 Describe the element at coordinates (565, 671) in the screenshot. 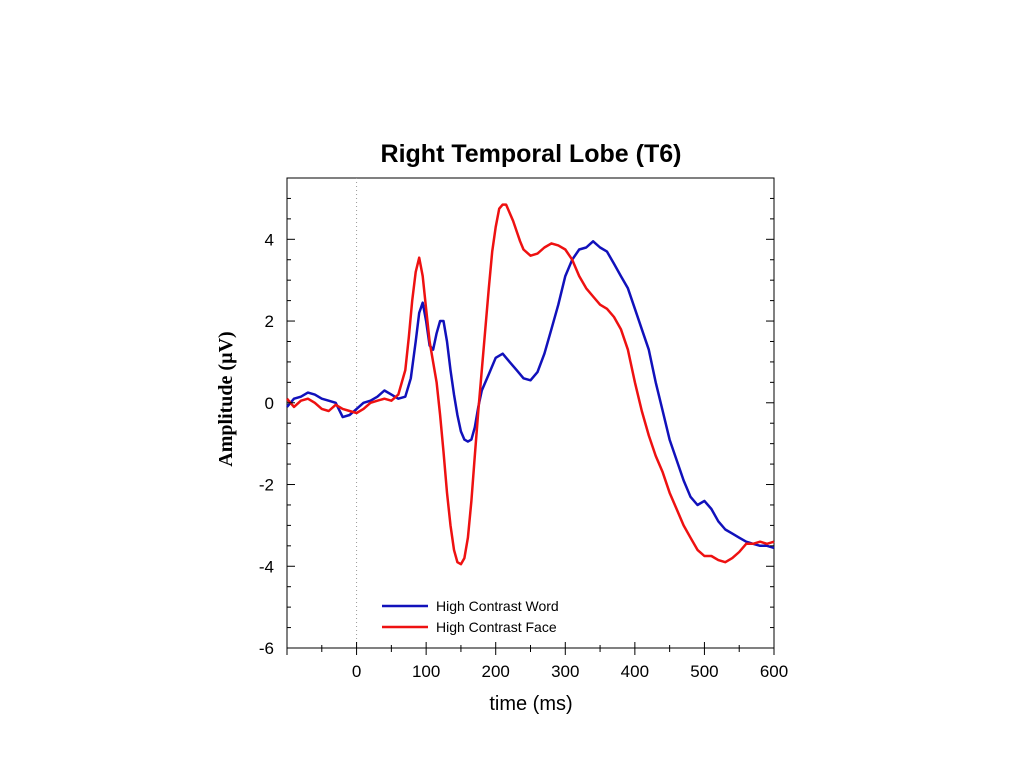

I see `x-tick-label: 300` at that location.